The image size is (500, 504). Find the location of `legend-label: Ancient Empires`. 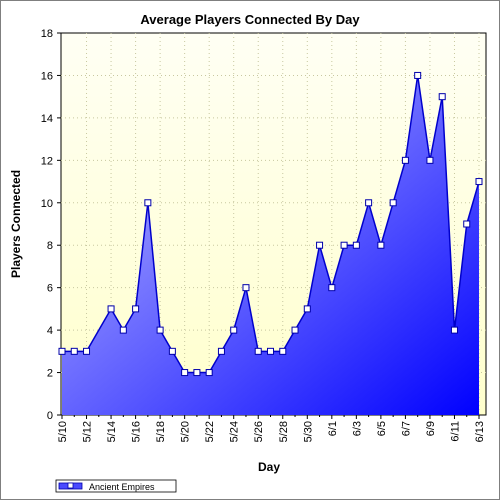

legend-label: Ancient Empires is located at coordinates (122, 487).